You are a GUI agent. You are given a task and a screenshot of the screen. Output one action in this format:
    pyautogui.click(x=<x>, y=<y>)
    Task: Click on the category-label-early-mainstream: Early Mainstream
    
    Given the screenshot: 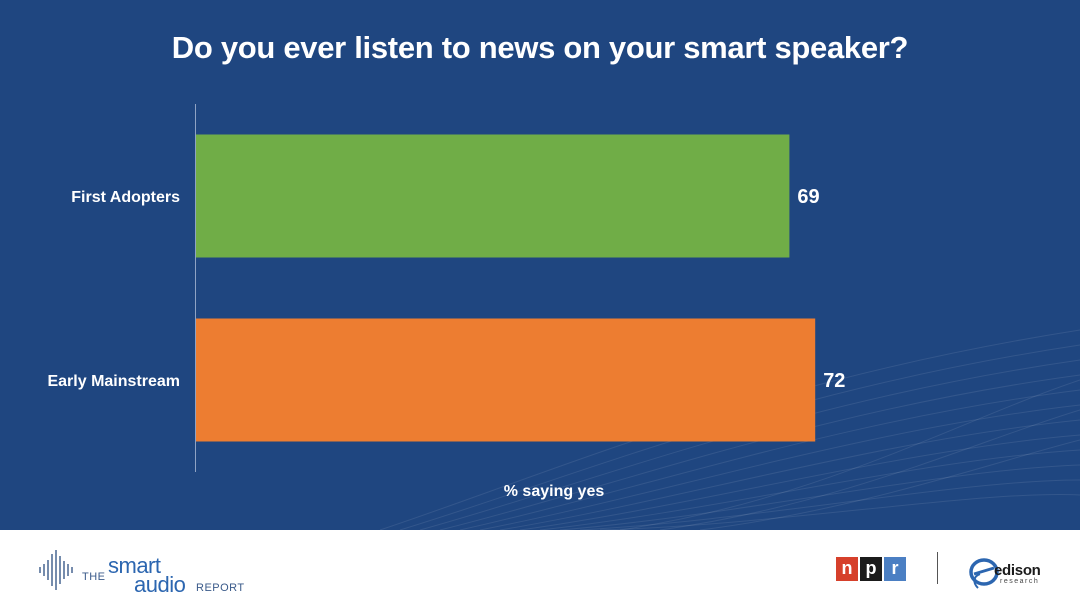 What is the action you would take?
    pyautogui.click(x=113, y=381)
    